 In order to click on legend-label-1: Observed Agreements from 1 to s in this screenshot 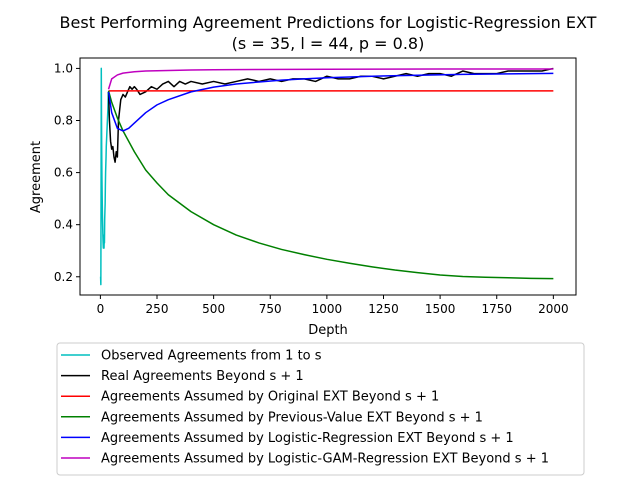, I will do `click(211, 356)`.